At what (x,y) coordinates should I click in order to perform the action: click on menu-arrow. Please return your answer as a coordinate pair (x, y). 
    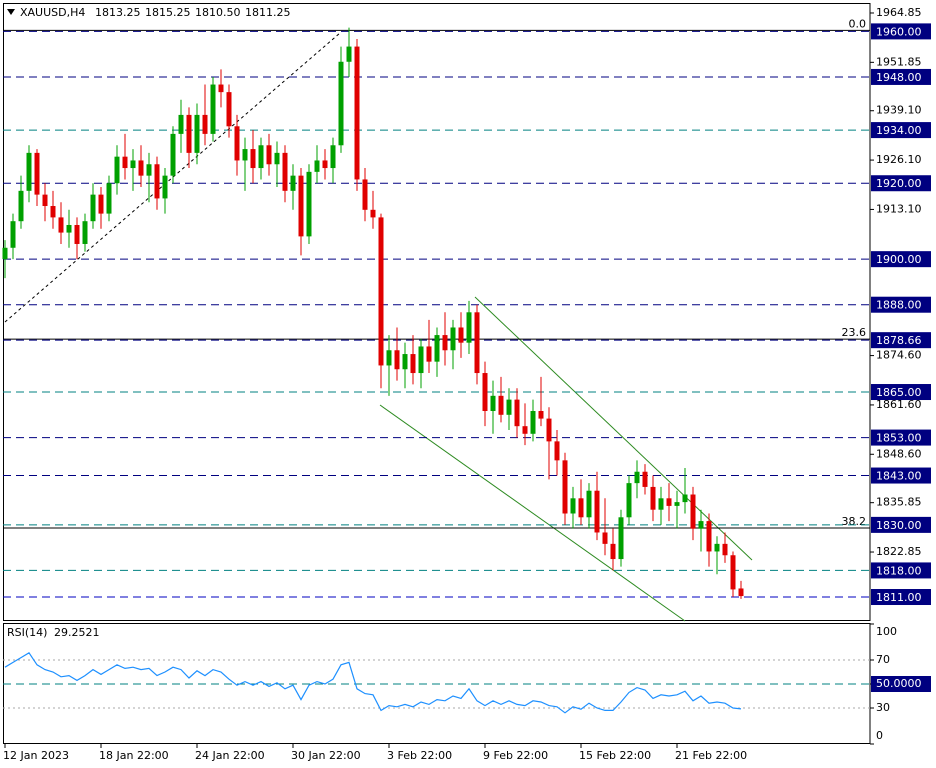
    Looking at the image, I should click on (11, 12).